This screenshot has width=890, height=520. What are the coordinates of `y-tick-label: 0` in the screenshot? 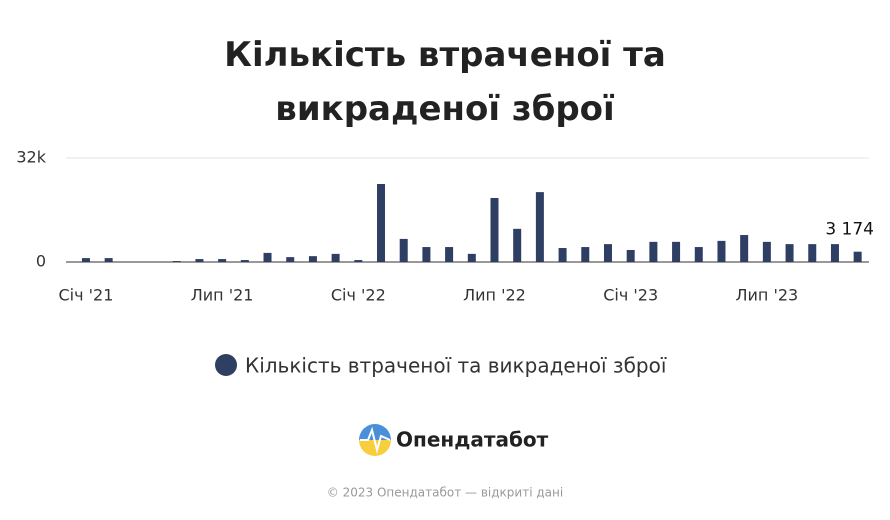 It's located at (41, 261).